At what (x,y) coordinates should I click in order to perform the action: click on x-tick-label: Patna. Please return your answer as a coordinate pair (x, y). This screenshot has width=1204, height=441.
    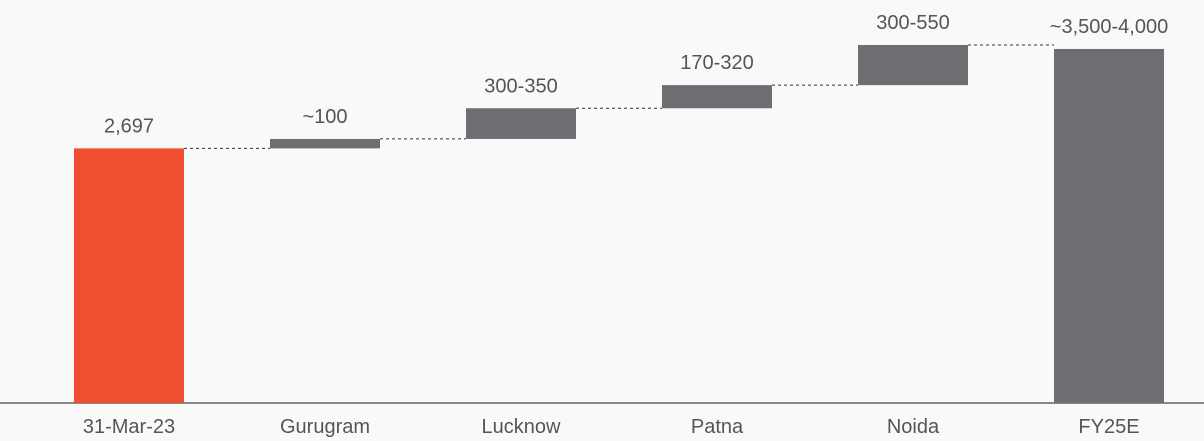
    Looking at the image, I should click on (717, 427).